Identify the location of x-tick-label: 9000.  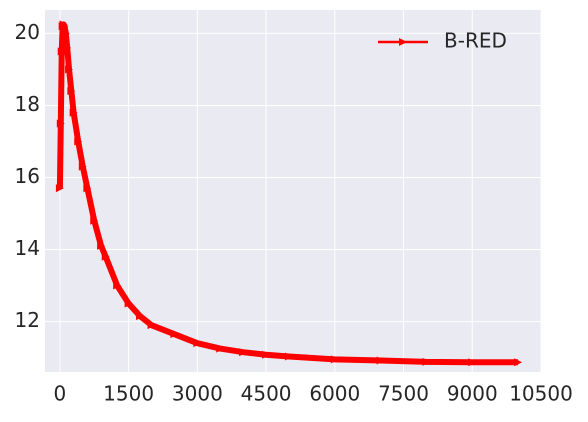
(472, 394).